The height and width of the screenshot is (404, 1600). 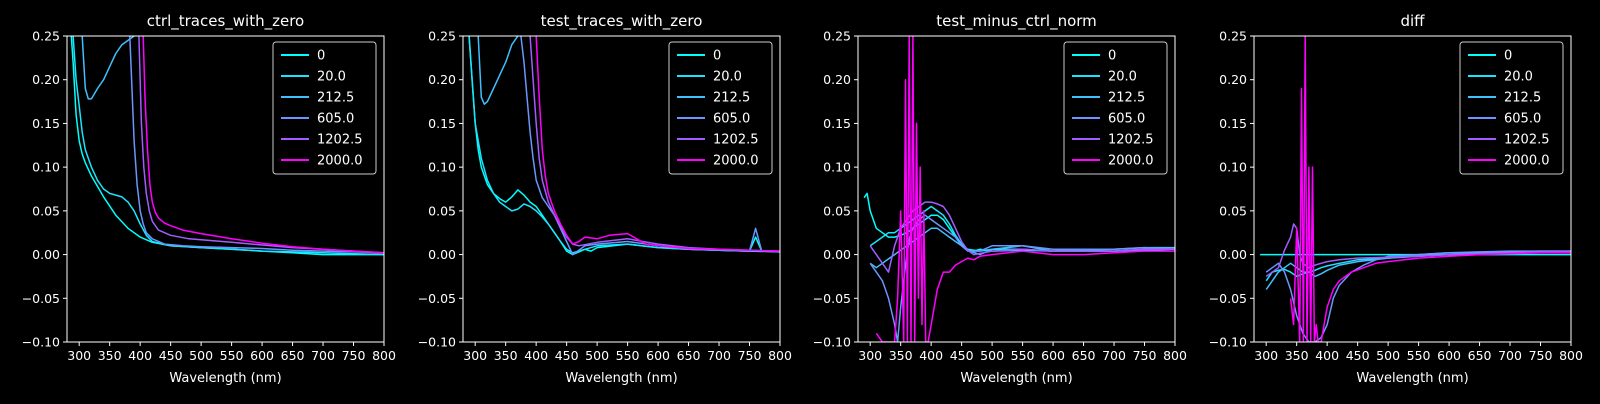 I want to click on y-tick-label: 0.00, so click(x=442, y=254).